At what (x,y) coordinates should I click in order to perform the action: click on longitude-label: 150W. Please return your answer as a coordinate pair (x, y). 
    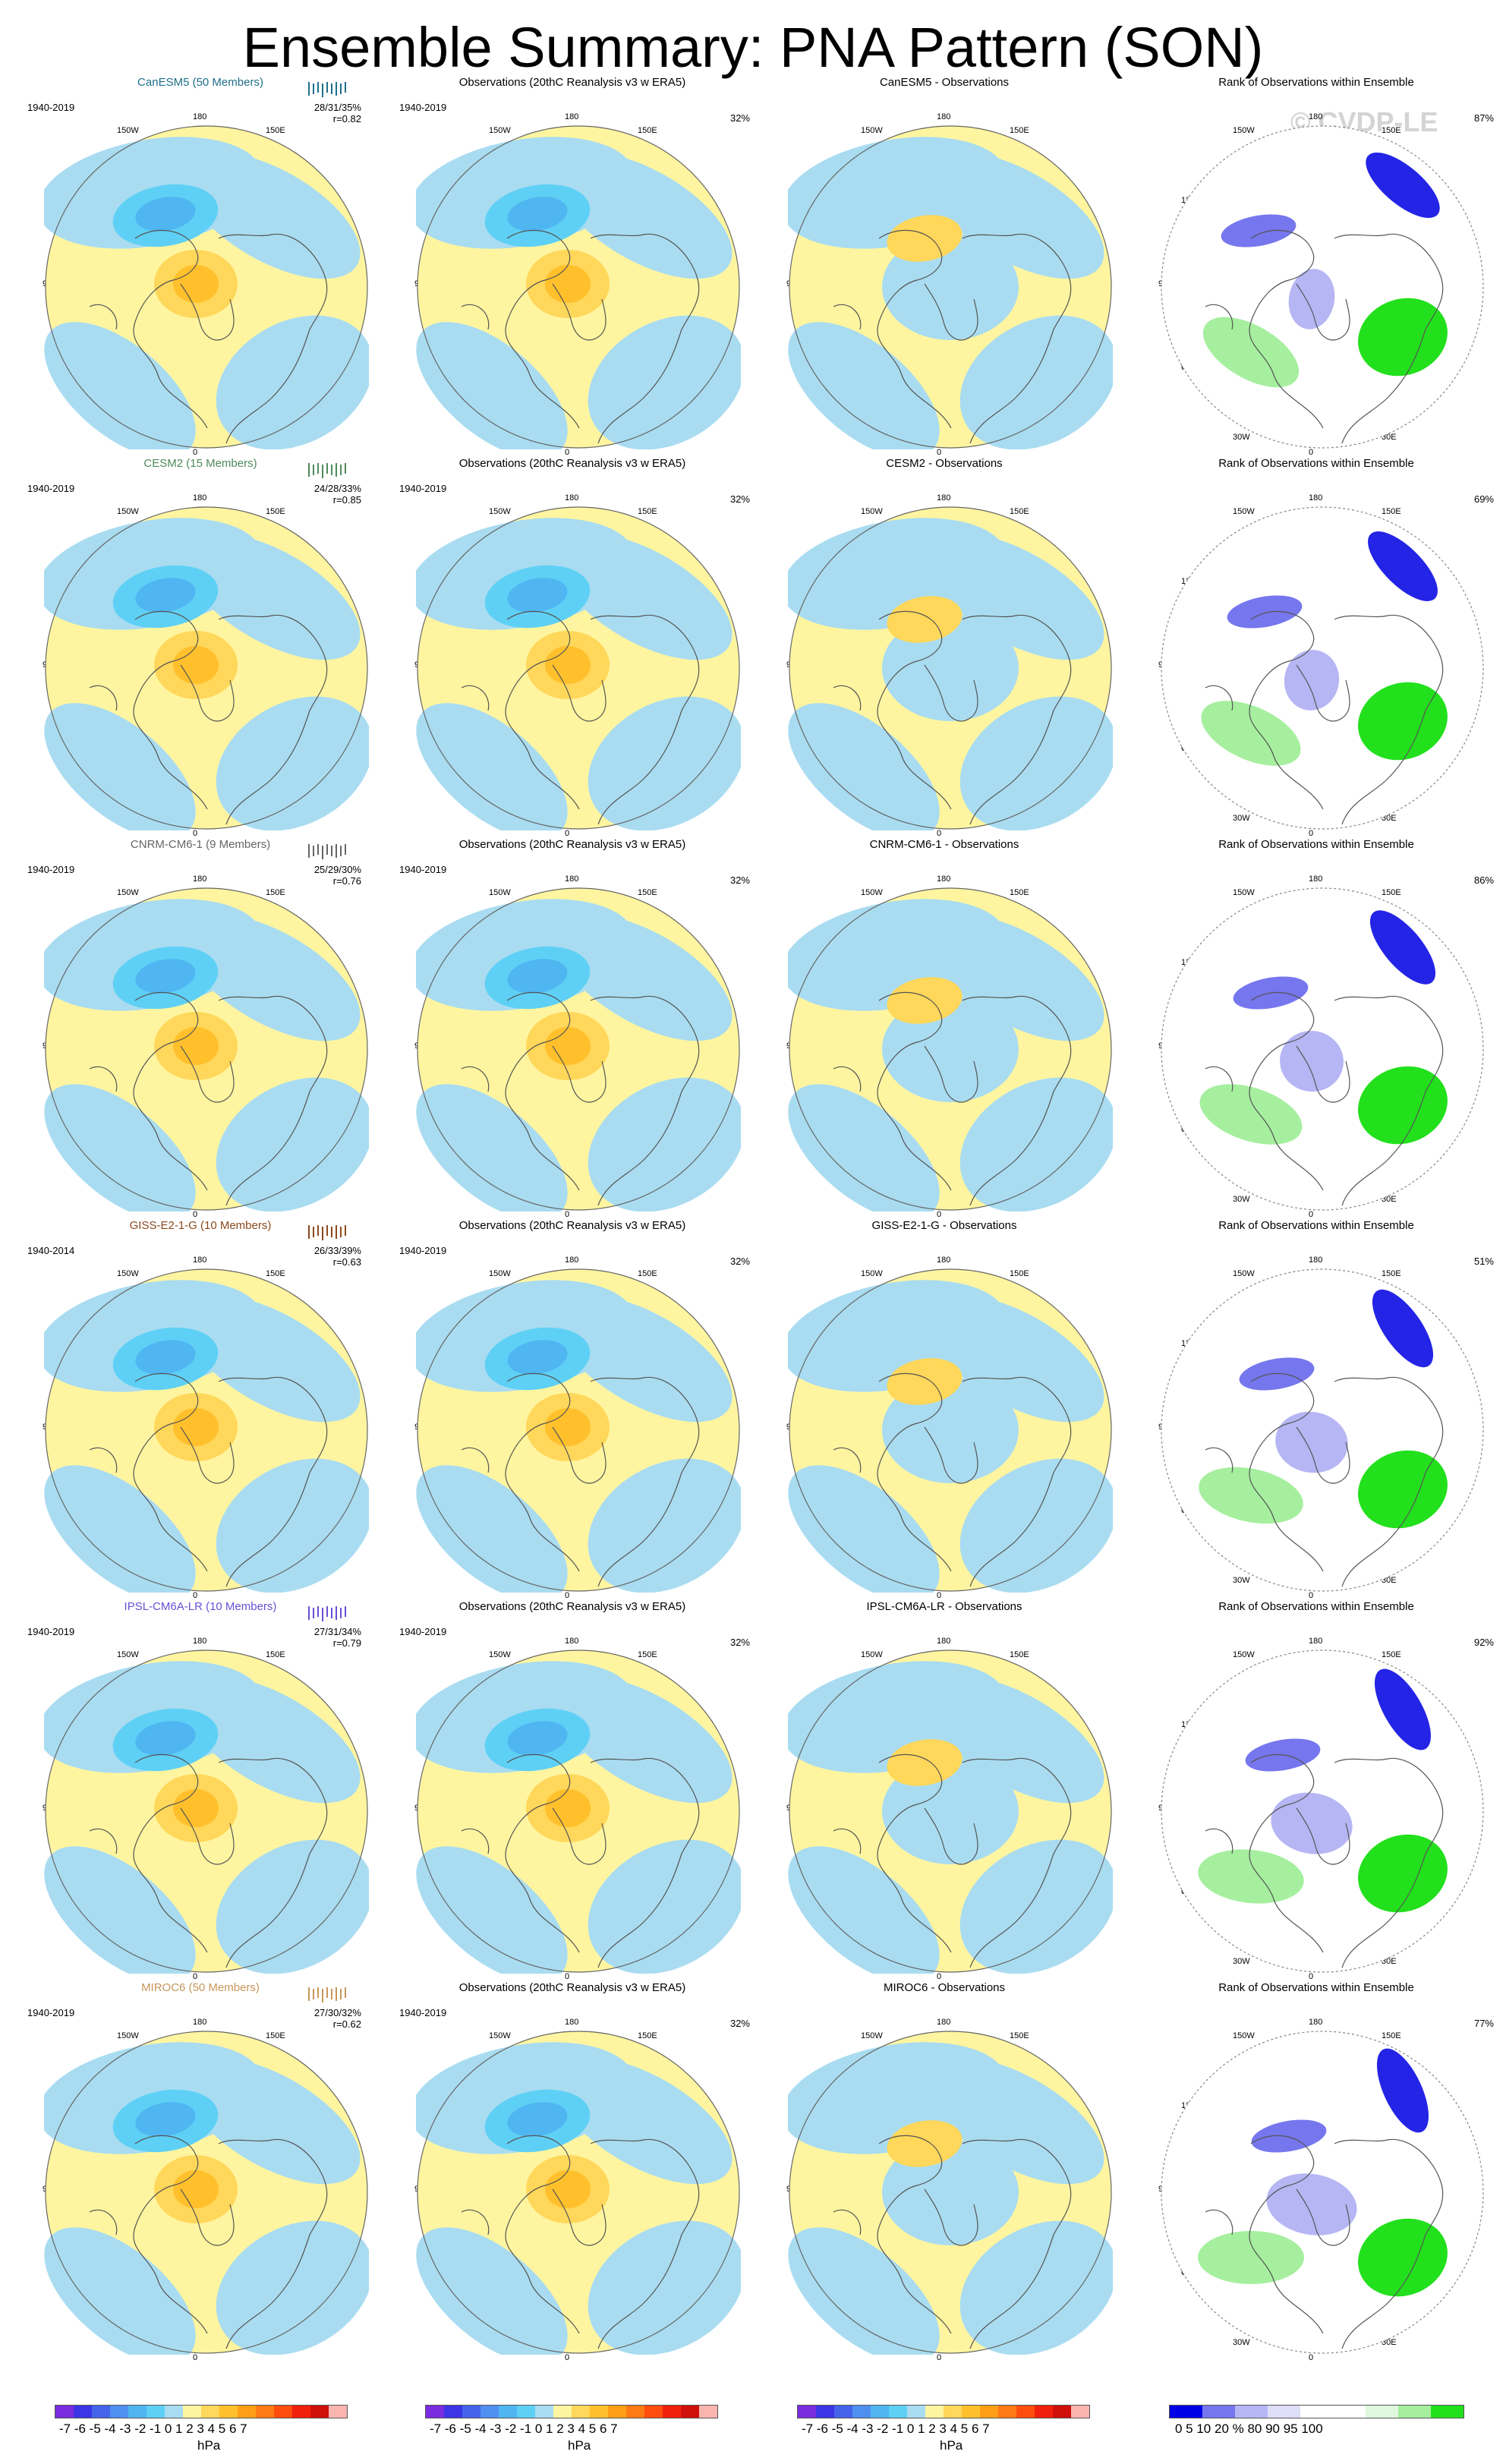
    Looking at the image, I should click on (872, 2035).